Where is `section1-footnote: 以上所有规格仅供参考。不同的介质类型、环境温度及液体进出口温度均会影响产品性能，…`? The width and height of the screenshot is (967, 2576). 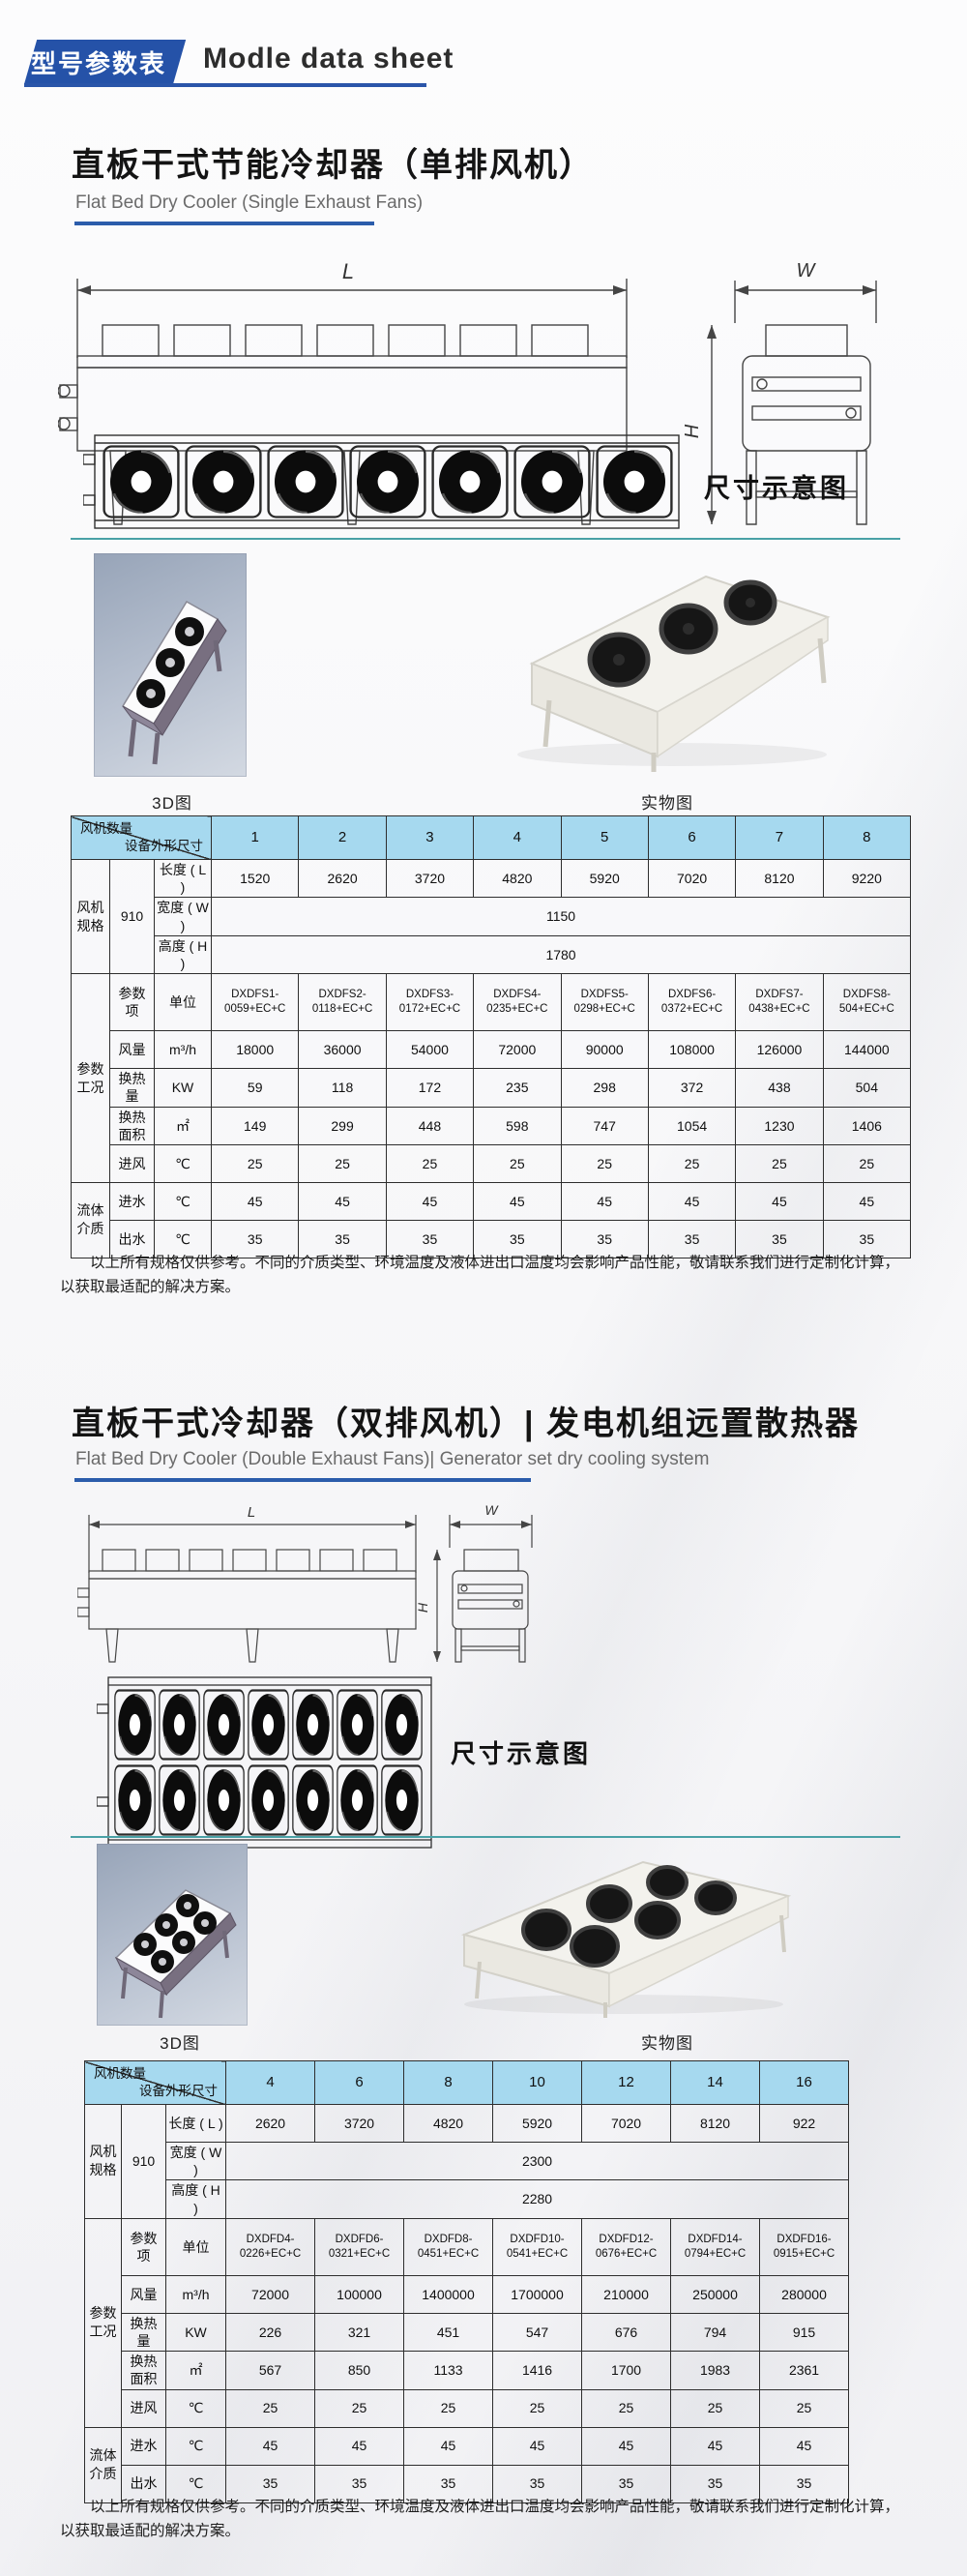 section1-footnote: 以上所有规格仅供参考。不同的介质类型、环境温度及液体进出口温度均会影响产品性能，… is located at coordinates (480, 1275).